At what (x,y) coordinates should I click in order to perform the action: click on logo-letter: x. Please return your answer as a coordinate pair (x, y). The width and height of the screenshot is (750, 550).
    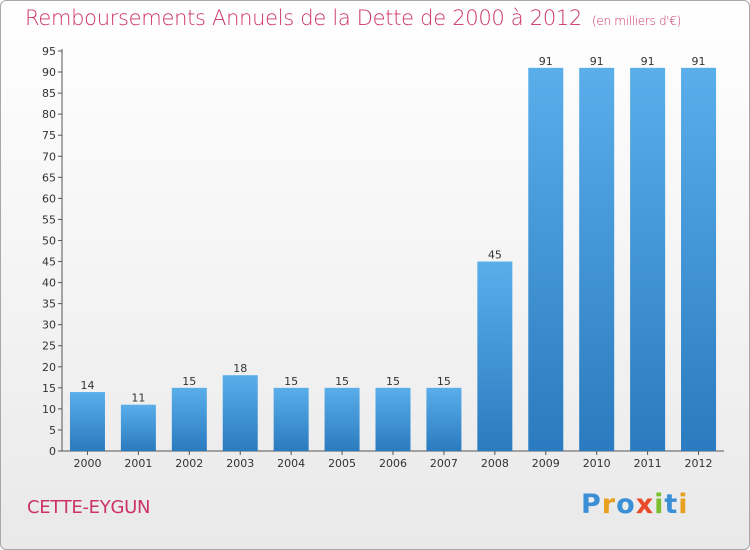
    Looking at the image, I should click on (645, 504).